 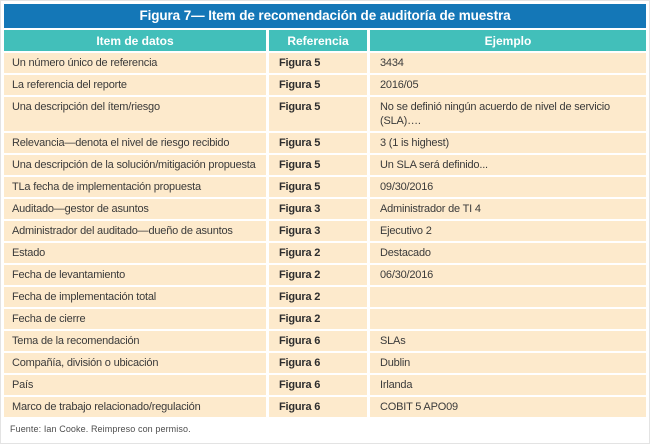 What do you see at coordinates (135, 341) in the screenshot?
I see `table-cell-item: Tema de la recomendación` at bounding box center [135, 341].